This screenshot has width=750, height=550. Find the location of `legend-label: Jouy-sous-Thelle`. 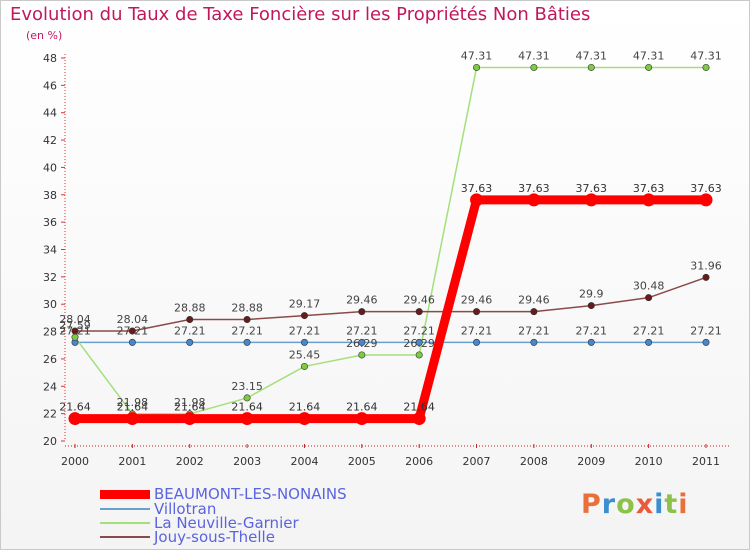

legend-label: Jouy-sous-Thelle is located at coordinates (214, 536).